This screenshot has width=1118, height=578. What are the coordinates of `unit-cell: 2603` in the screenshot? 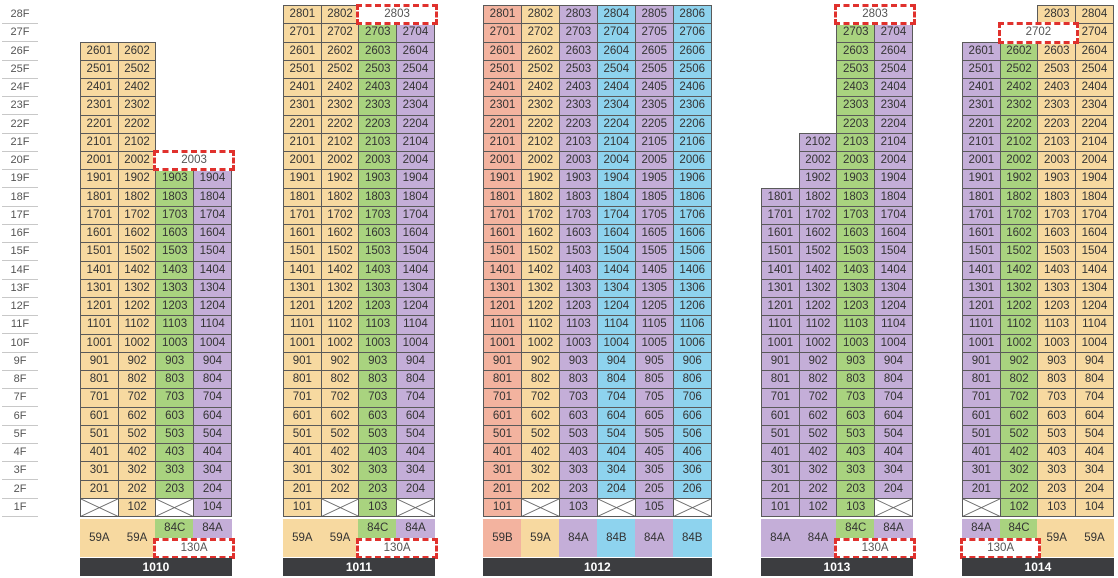 It's located at (856, 51).